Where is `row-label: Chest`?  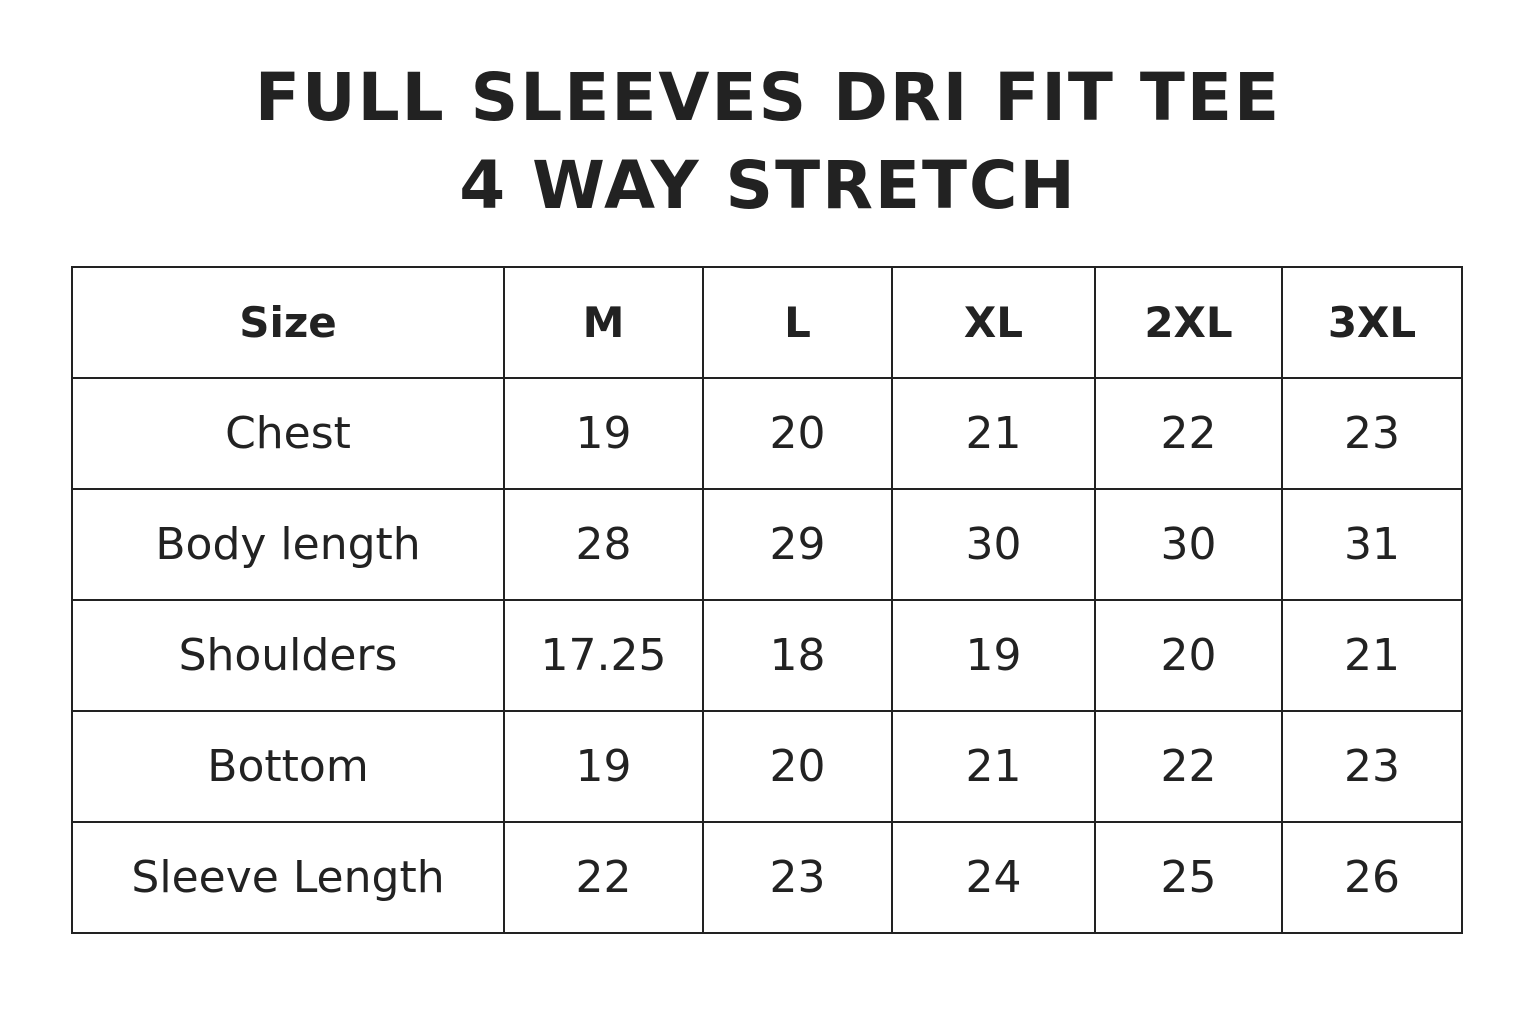 row-label: Chest is located at coordinates (288, 433).